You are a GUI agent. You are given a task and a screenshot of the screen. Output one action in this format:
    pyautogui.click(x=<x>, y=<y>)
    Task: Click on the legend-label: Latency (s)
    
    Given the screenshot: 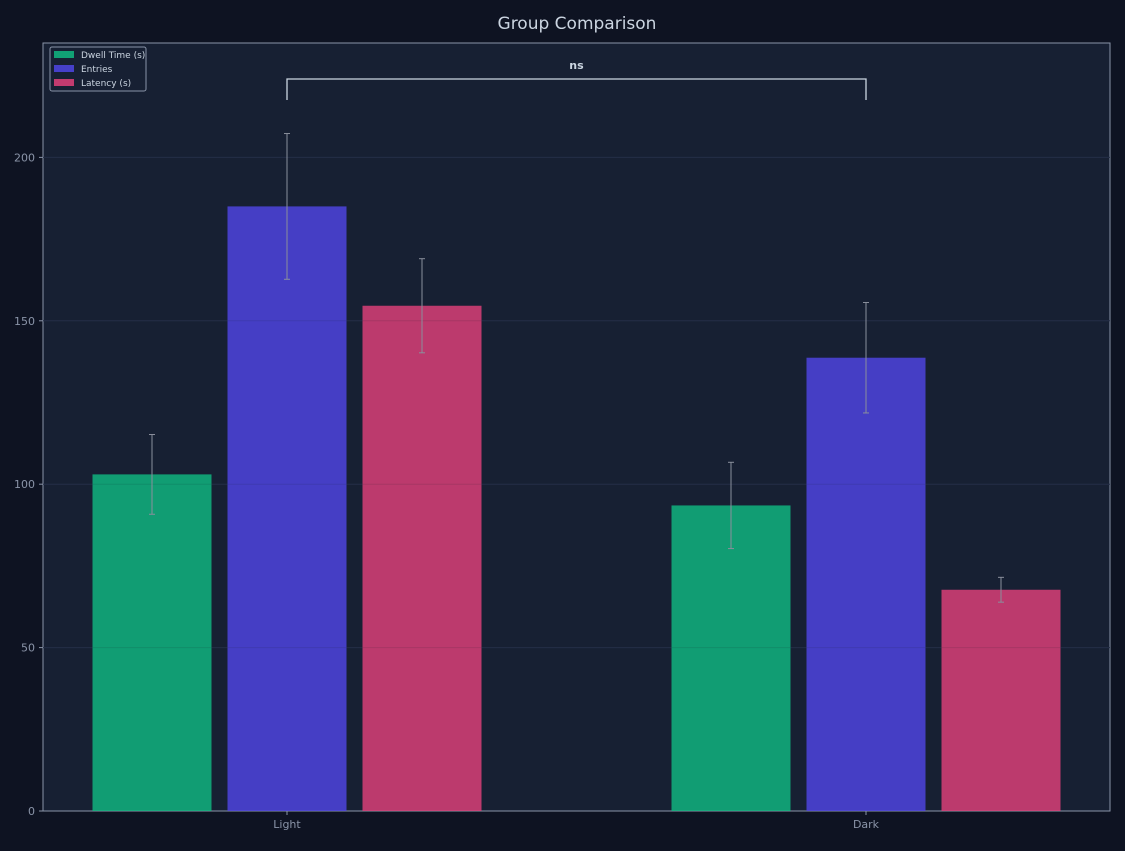 What is the action you would take?
    pyautogui.click(x=106, y=84)
    